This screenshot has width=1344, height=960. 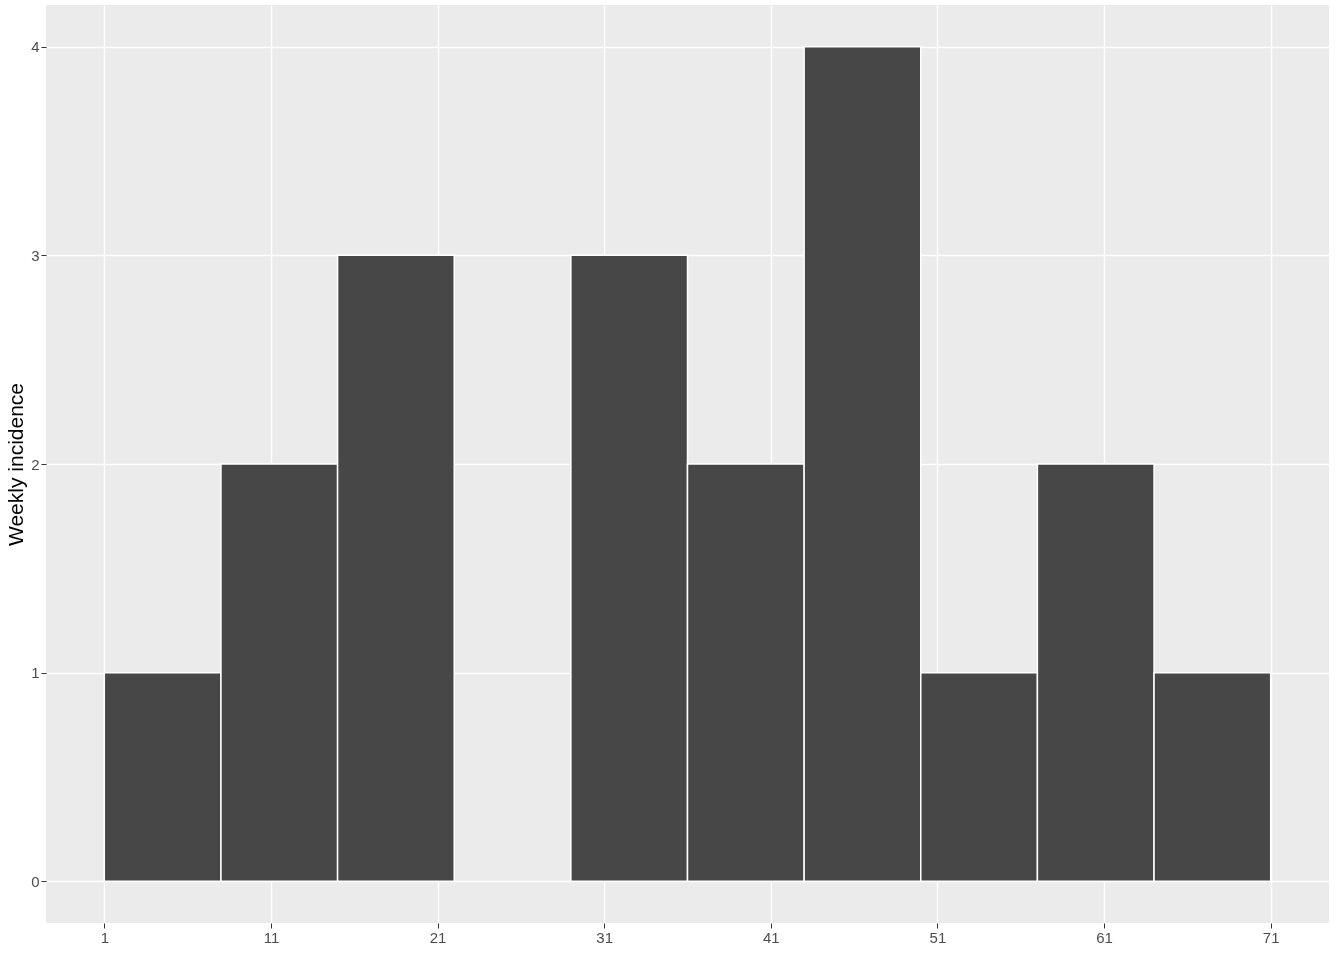 I want to click on x-tick-label: 41, so click(x=771, y=937).